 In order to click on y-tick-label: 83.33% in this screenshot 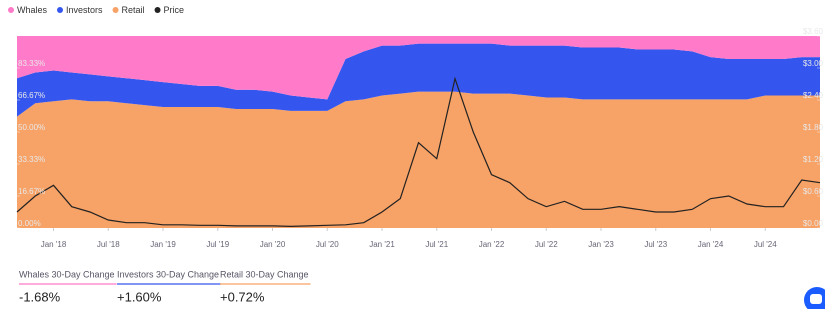, I will do `click(31, 63)`.